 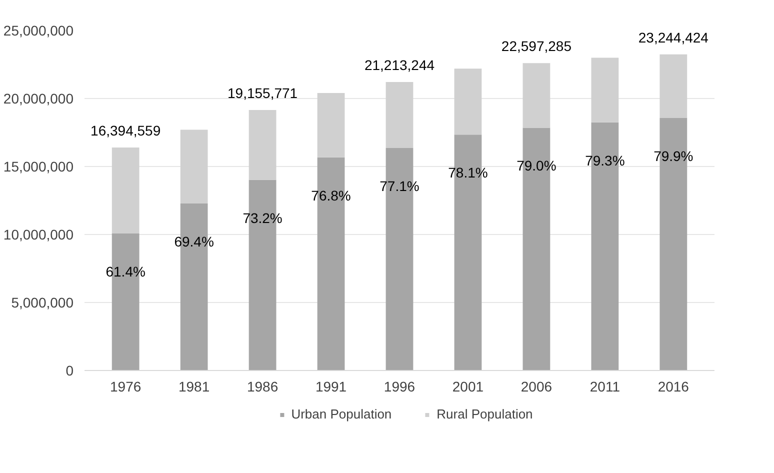 I want to click on y-tick-label: 10,000,000, so click(x=38, y=234).